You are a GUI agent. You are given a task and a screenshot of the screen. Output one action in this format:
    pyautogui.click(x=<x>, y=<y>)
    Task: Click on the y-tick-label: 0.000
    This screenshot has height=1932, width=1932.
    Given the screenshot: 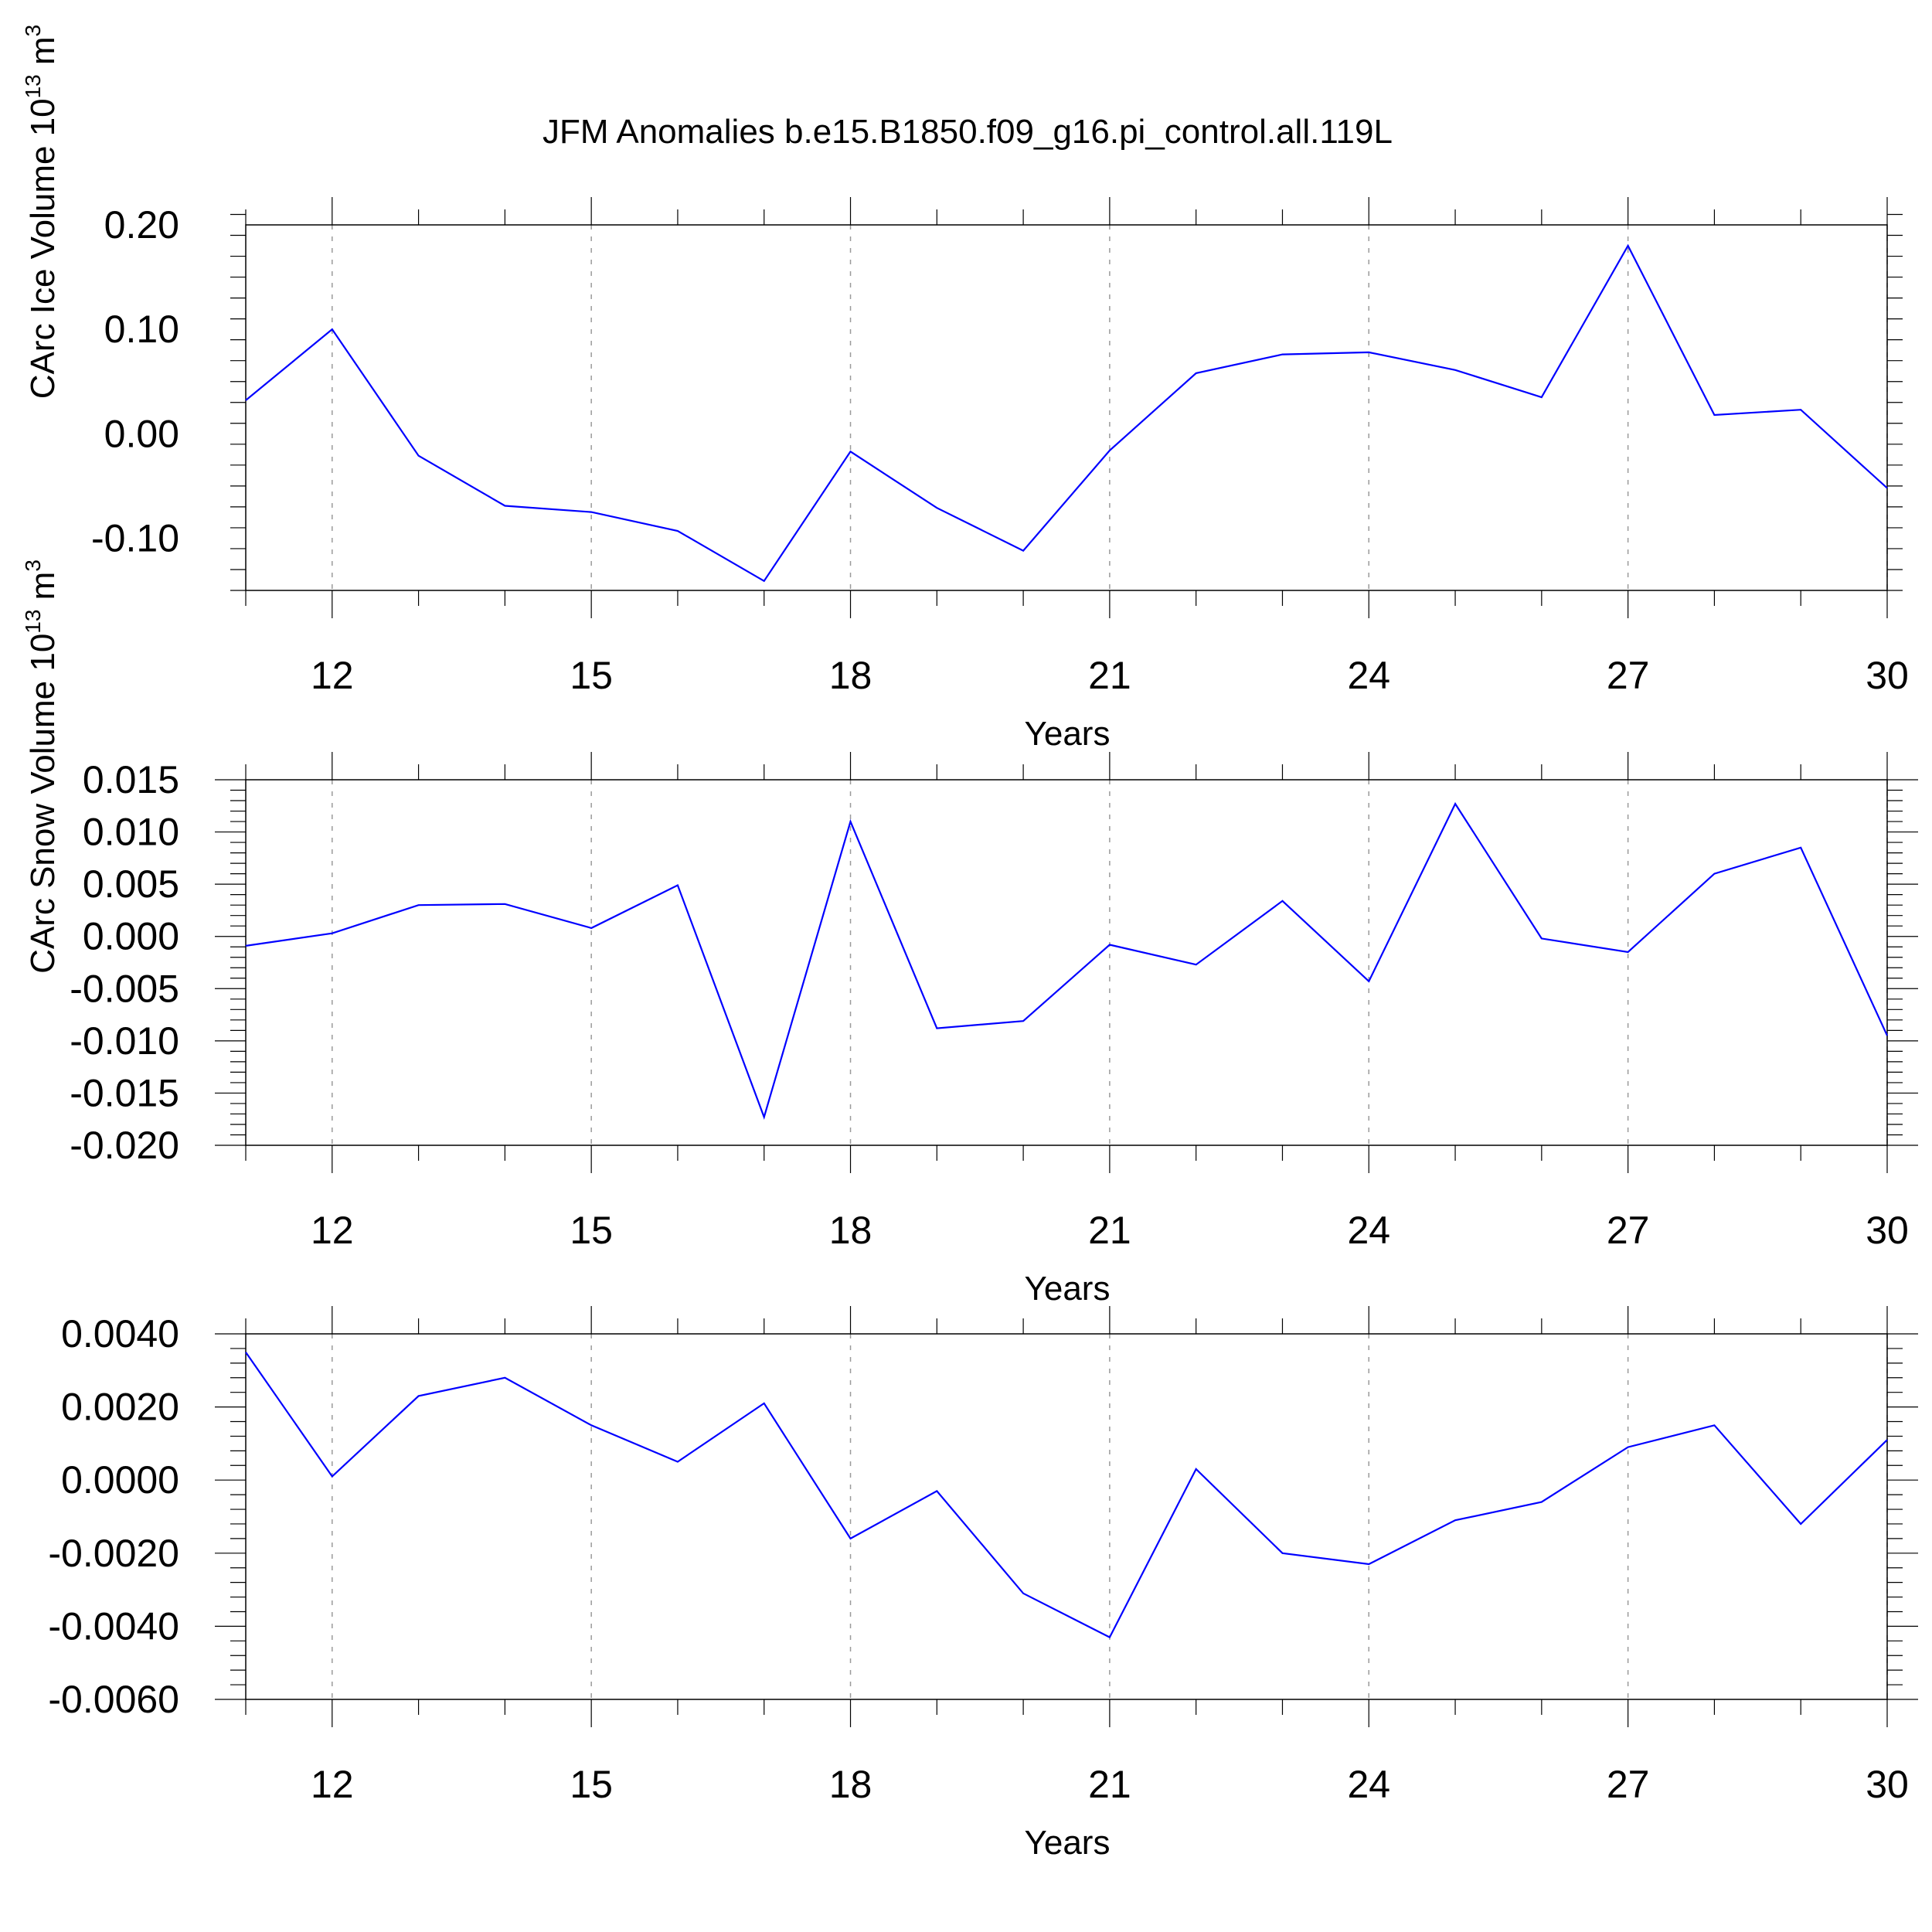 What is the action you would take?
    pyautogui.click(x=131, y=936)
    